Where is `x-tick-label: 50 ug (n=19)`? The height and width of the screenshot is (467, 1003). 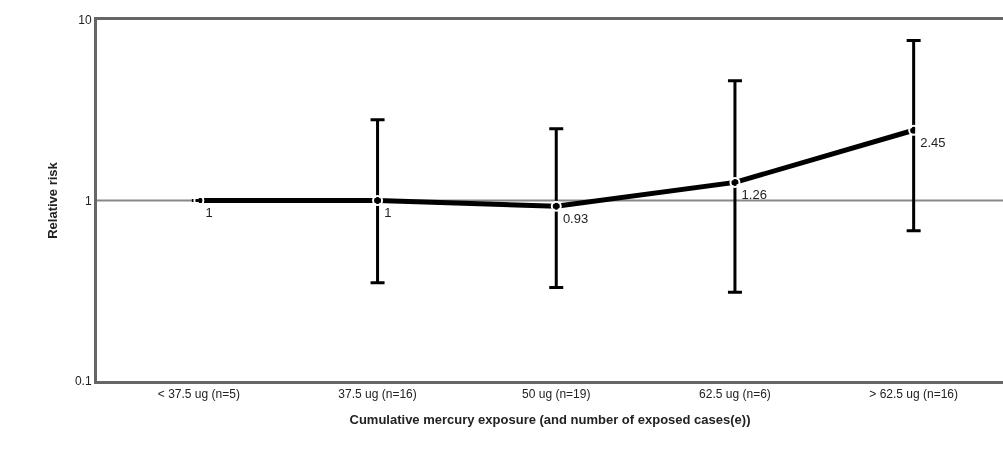 x-tick-label: 50 ug (n=19) is located at coordinates (556, 394).